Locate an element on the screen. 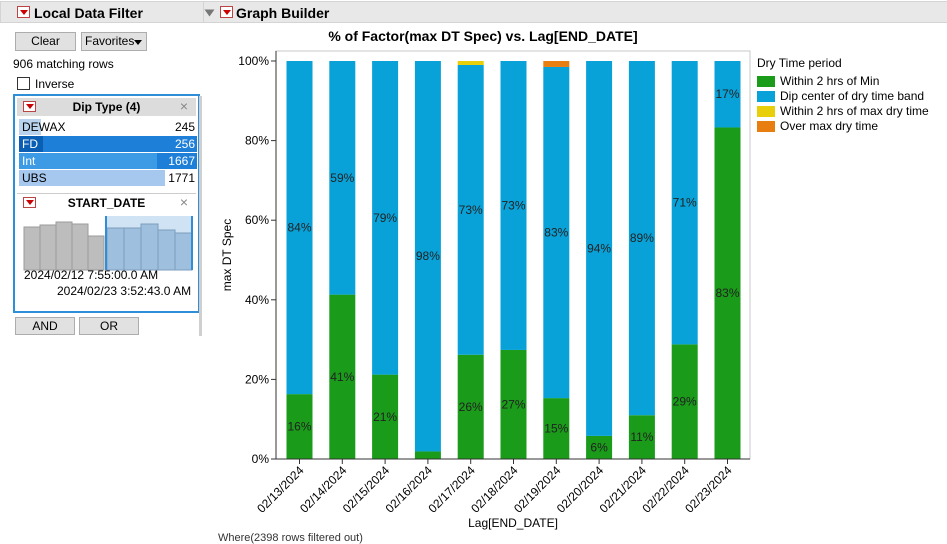 Image resolution: width=947 pixels, height=544 pixels. legend-label: Within 2 hrs of Min is located at coordinates (830, 81).